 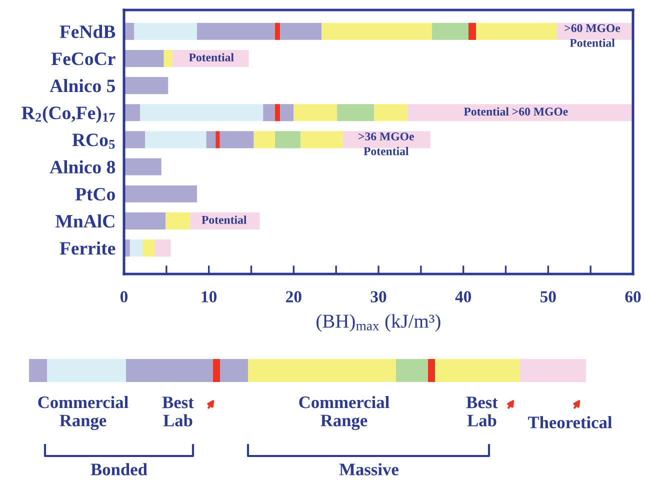 What do you see at coordinates (378, 323) in the screenshot?
I see `x-axis-title: (BH)$_{max}$ (kJ/m³)` at bounding box center [378, 323].